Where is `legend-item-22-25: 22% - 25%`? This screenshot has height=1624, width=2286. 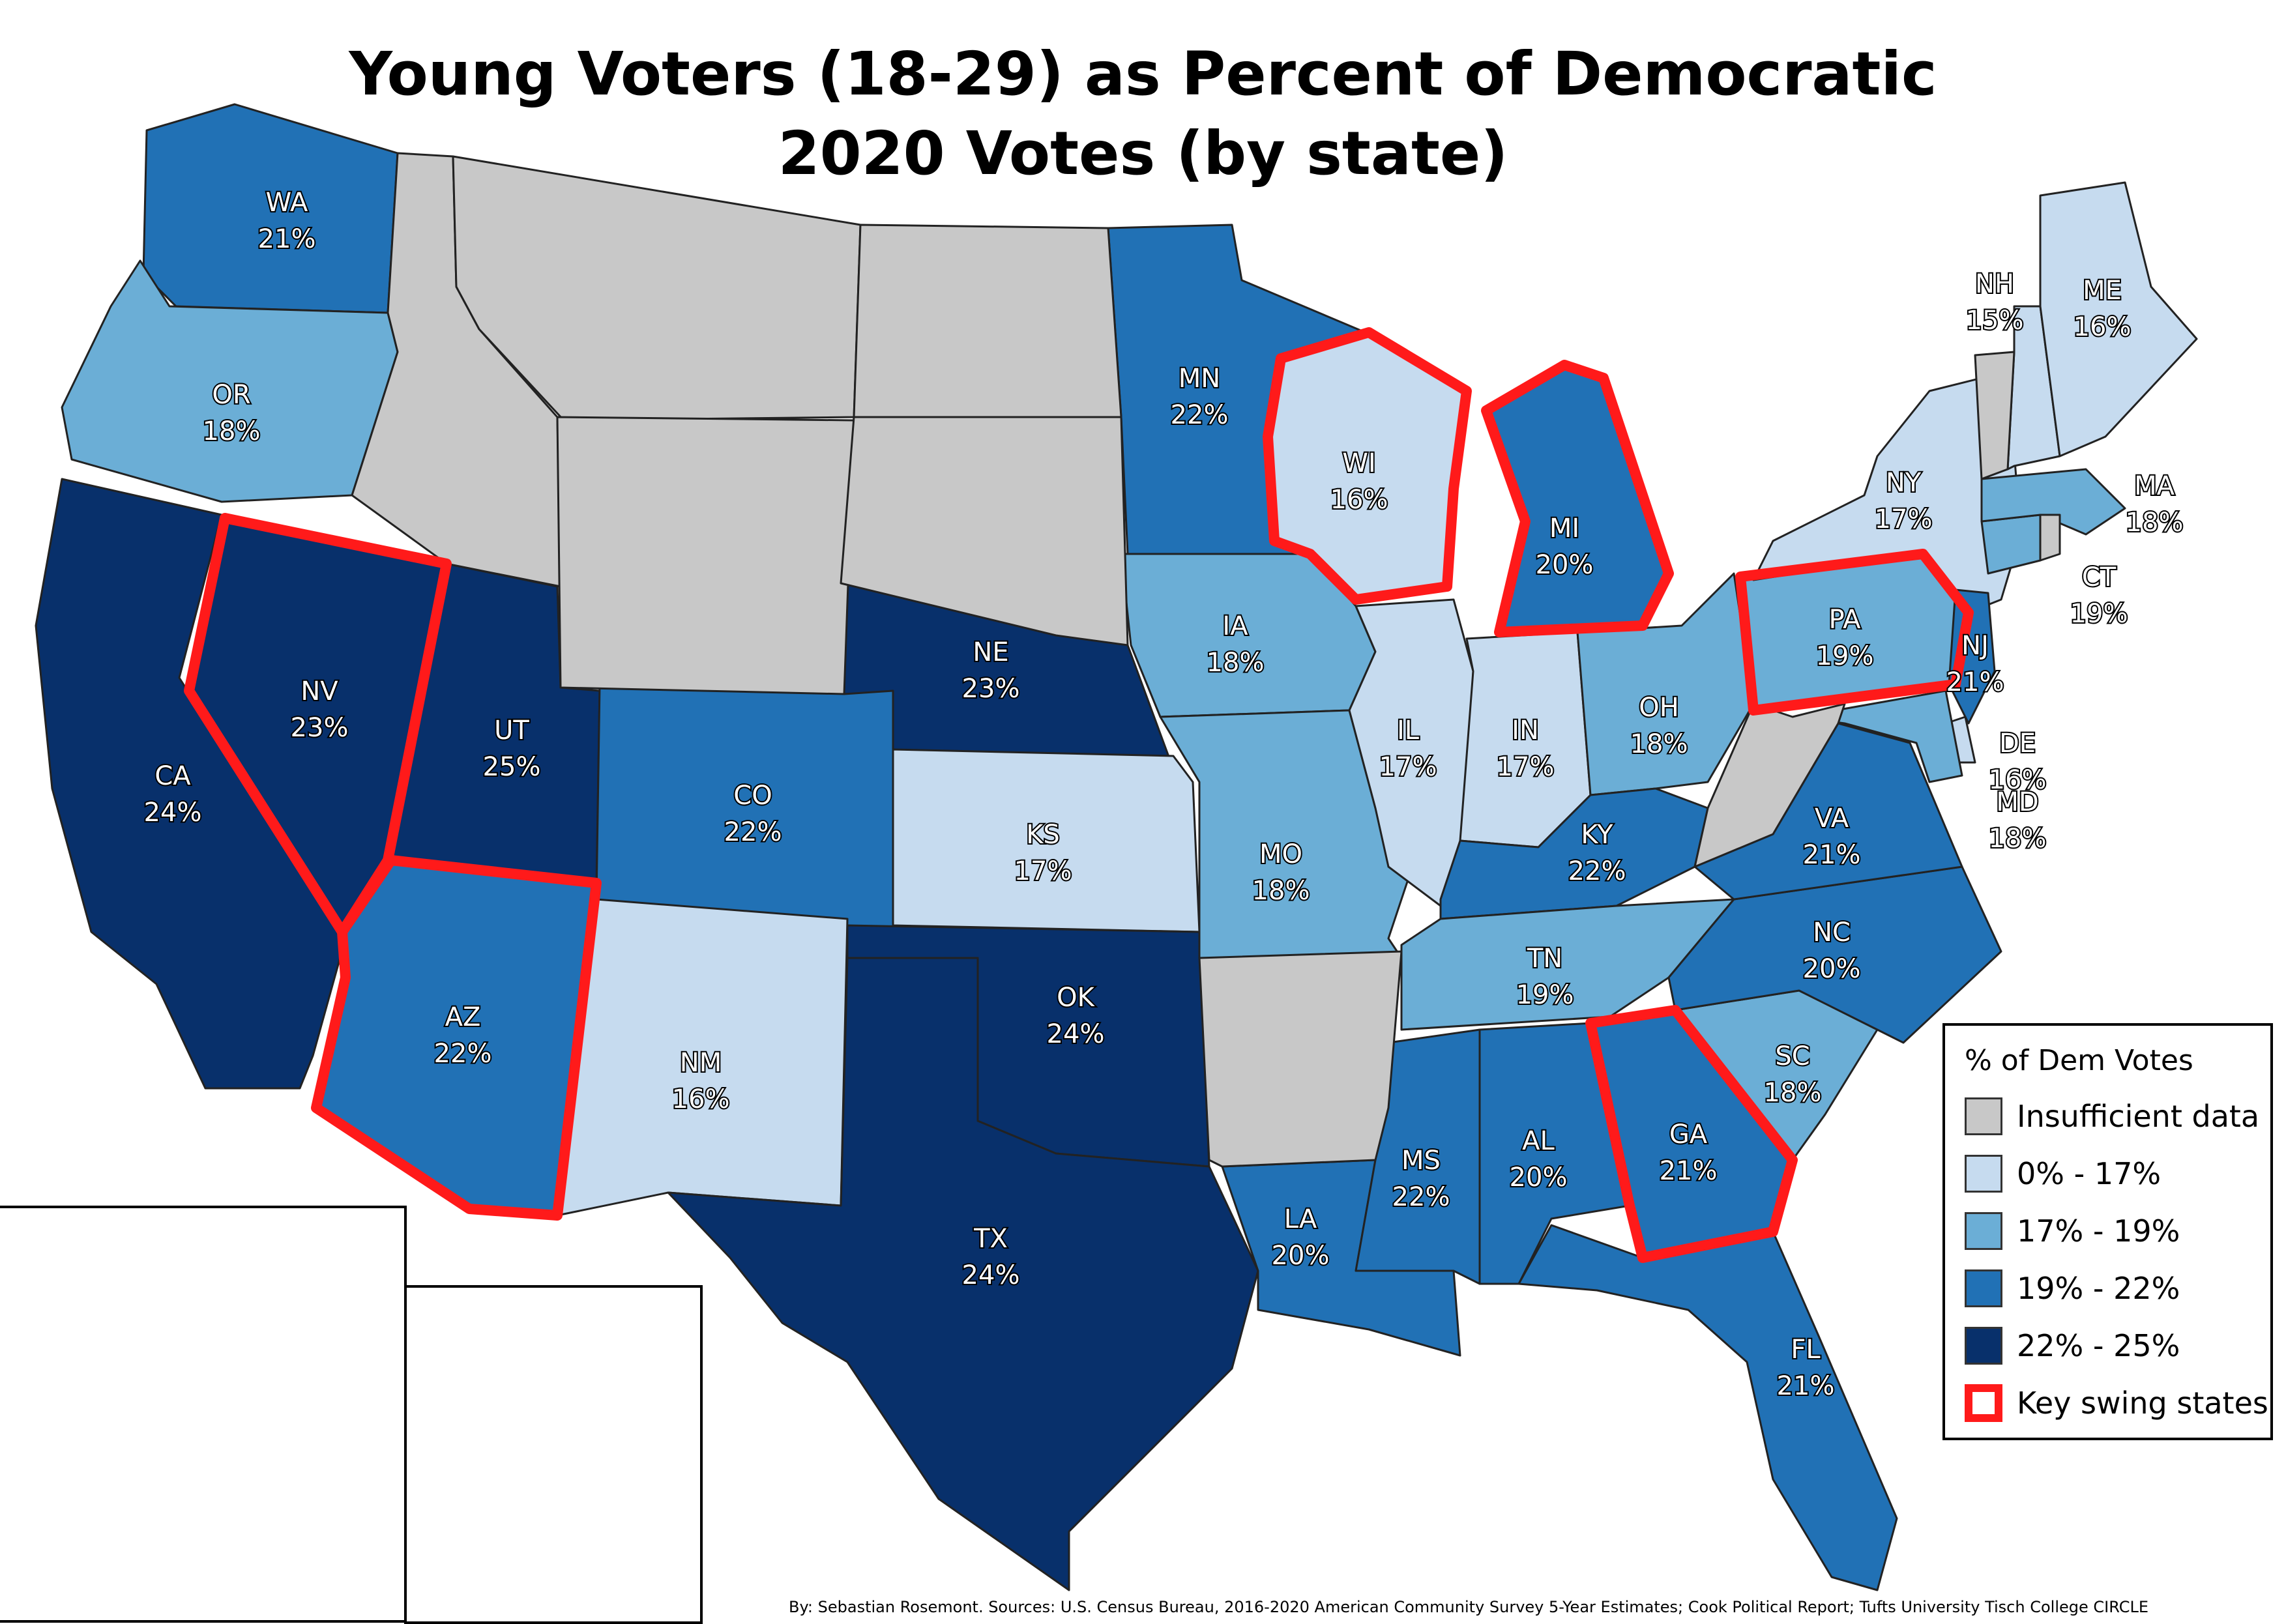
legend-item-22-25: 22% - 25% is located at coordinates (2072, 1346).